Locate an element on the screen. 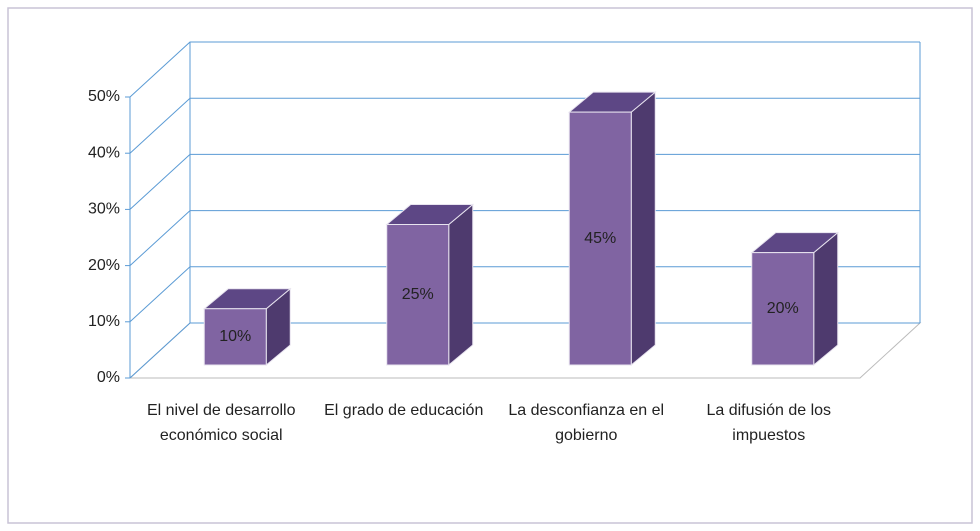 The image size is (980, 531). y-tick-label: 30% is located at coordinates (104, 209).